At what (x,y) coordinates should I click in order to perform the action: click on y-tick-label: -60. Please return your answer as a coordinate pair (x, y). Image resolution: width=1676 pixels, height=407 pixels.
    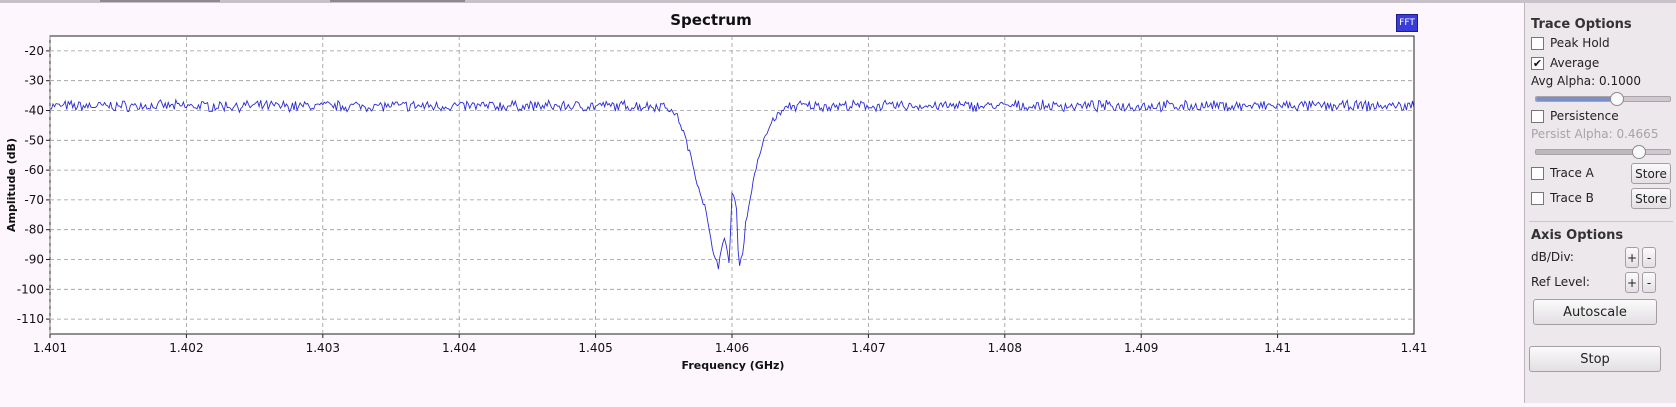
    Looking at the image, I should click on (34, 170).